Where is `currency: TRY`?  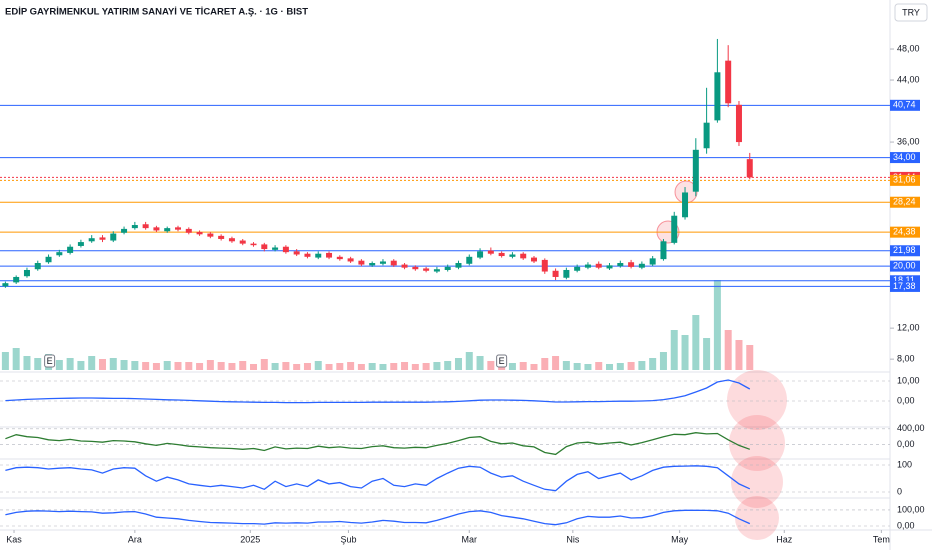 currency: TRY is located at coordinates (911, 12).